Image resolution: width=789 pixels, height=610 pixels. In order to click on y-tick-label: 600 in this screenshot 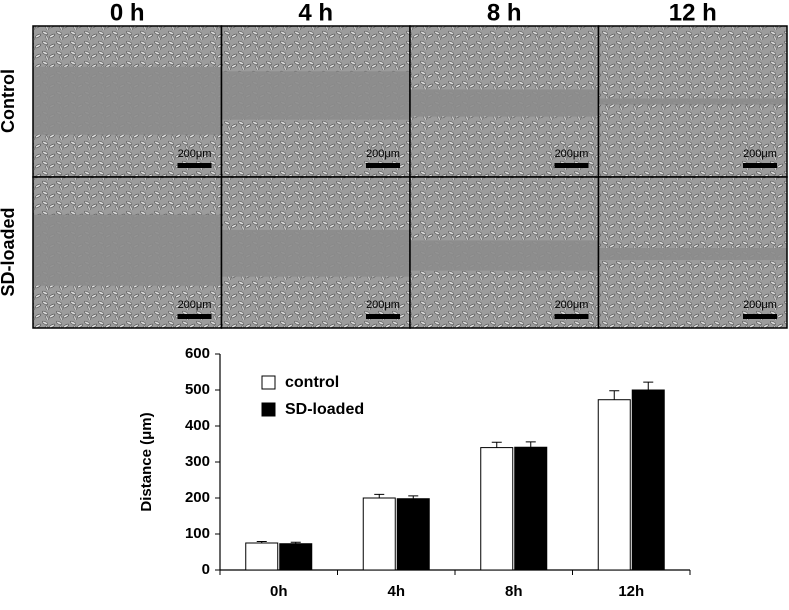, I will do `click(197, 353)`.